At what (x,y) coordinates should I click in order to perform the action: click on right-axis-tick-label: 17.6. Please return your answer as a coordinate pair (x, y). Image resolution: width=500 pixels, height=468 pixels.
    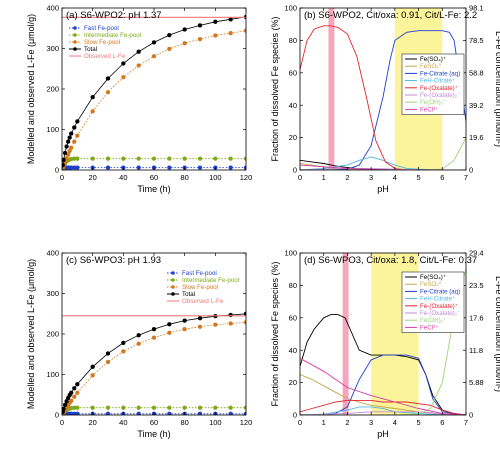
    Looking at the image, I should click on (476, 317).